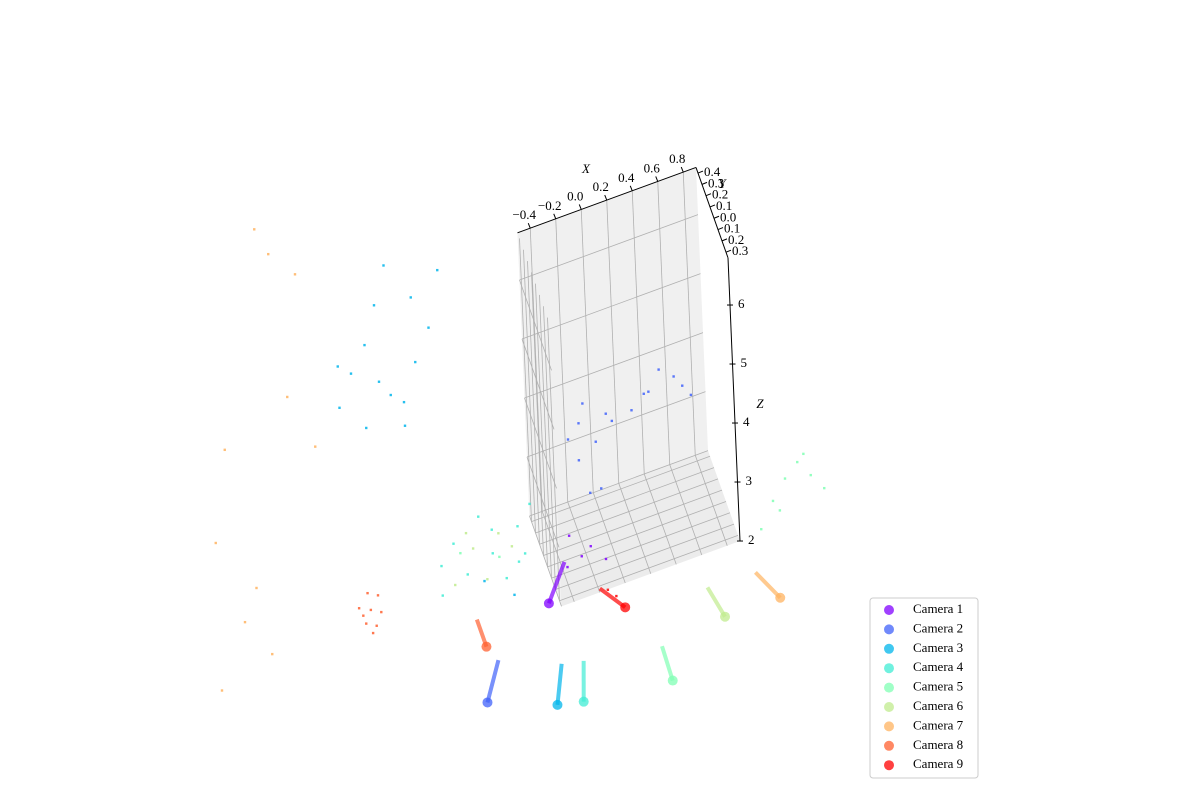  What do you see at coordinates (722, 183) in the screenshot?
I see `y-axis-label: Y` at bounding box center [722, 183].